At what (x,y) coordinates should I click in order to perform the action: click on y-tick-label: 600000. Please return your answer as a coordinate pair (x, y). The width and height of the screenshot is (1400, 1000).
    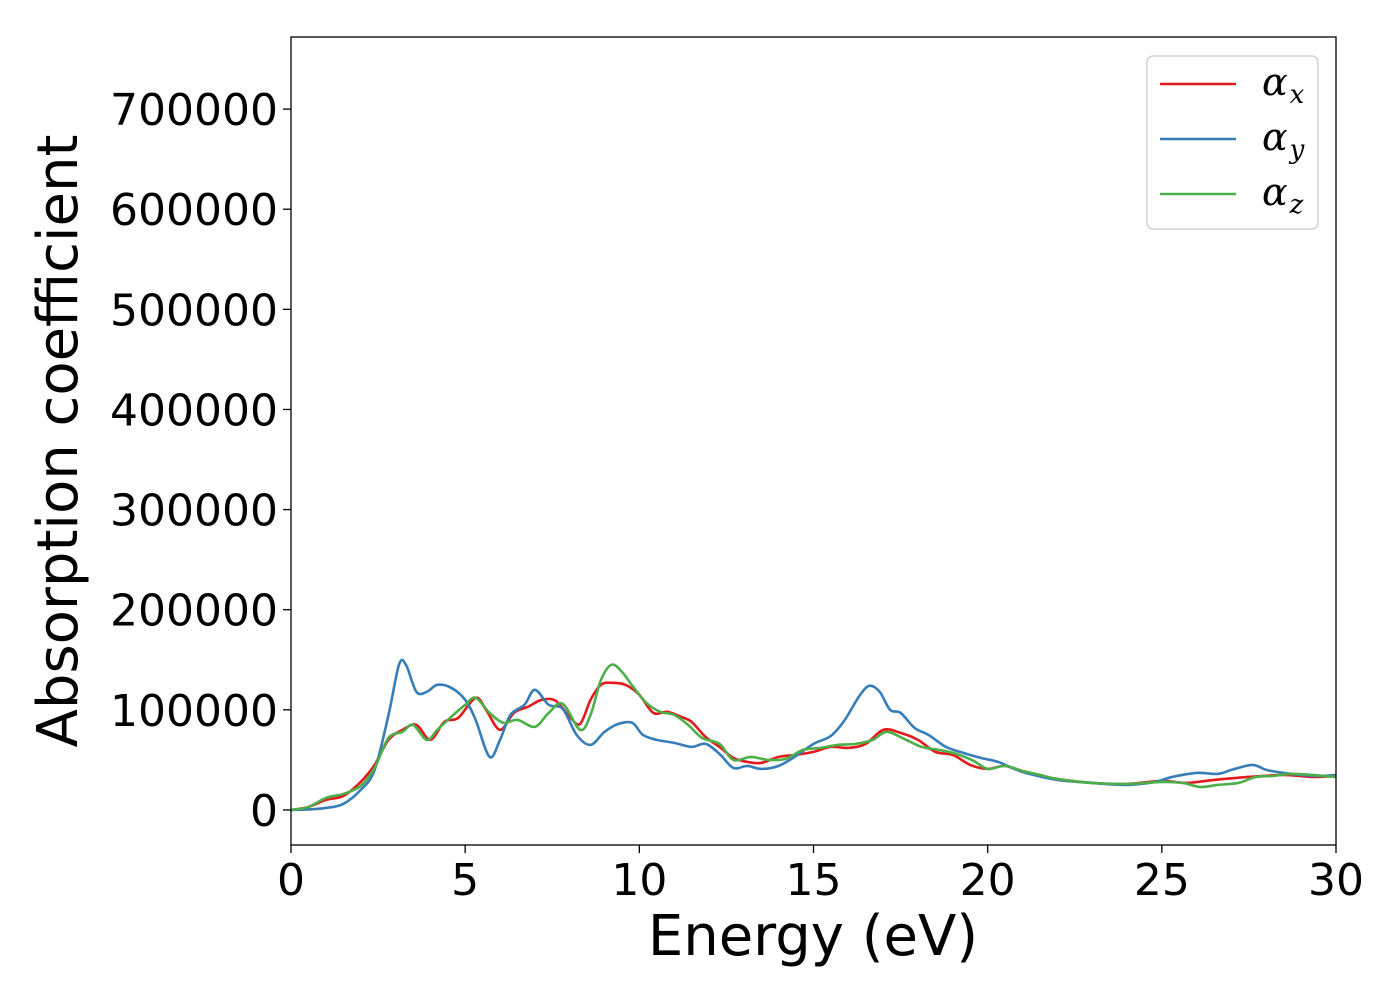
    Looking at the image, I should click on (194, 210).